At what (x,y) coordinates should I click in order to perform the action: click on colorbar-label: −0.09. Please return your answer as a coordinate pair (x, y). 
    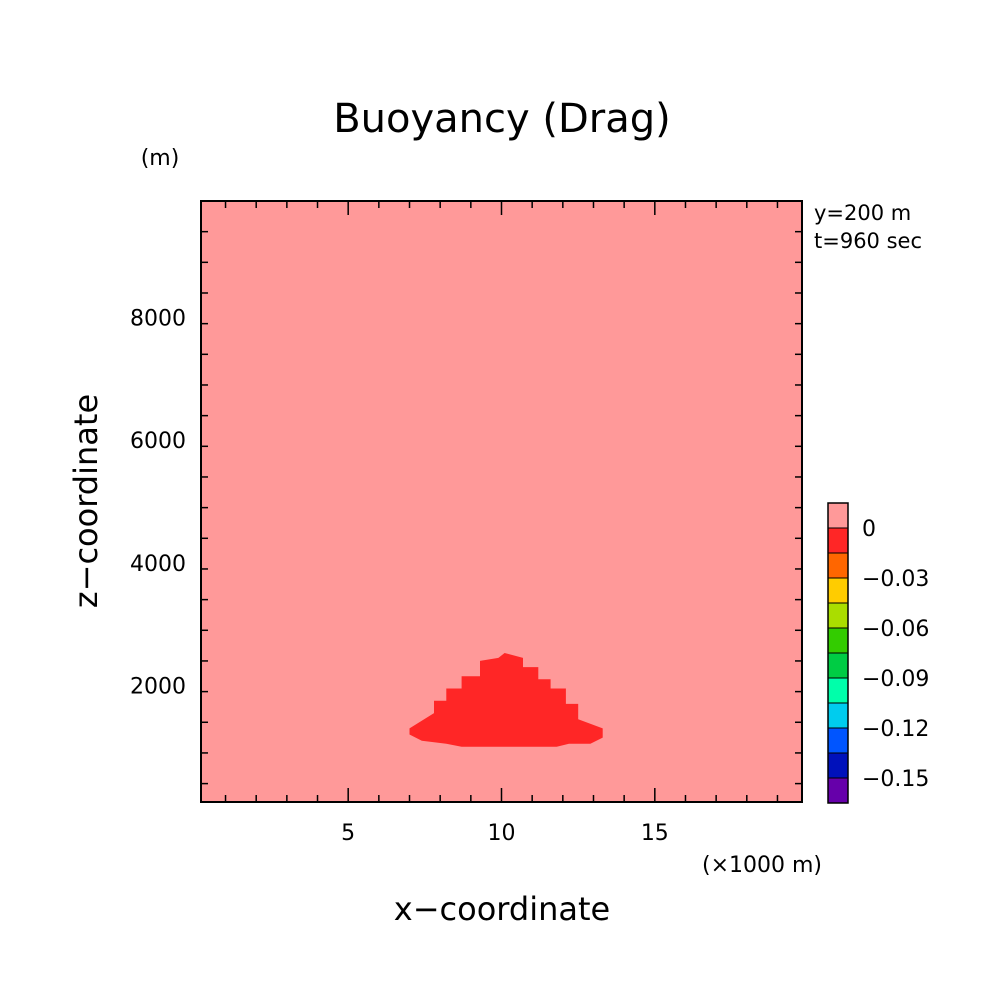
    Looking at the image, I should click on (895, 679).